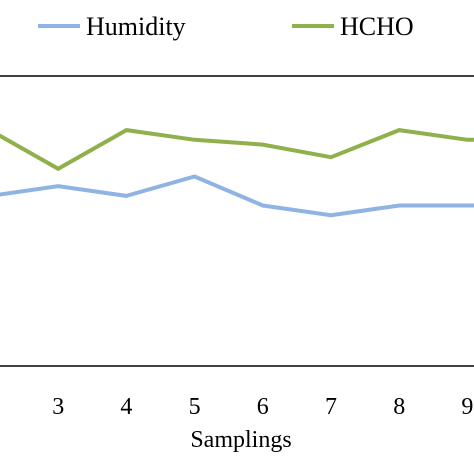 This screenshot has height=474, width=474. What do you see at coordinates (126, 407) in the screenshot?
I see `x-tick-label: 4` at bounding box center [126, 407].